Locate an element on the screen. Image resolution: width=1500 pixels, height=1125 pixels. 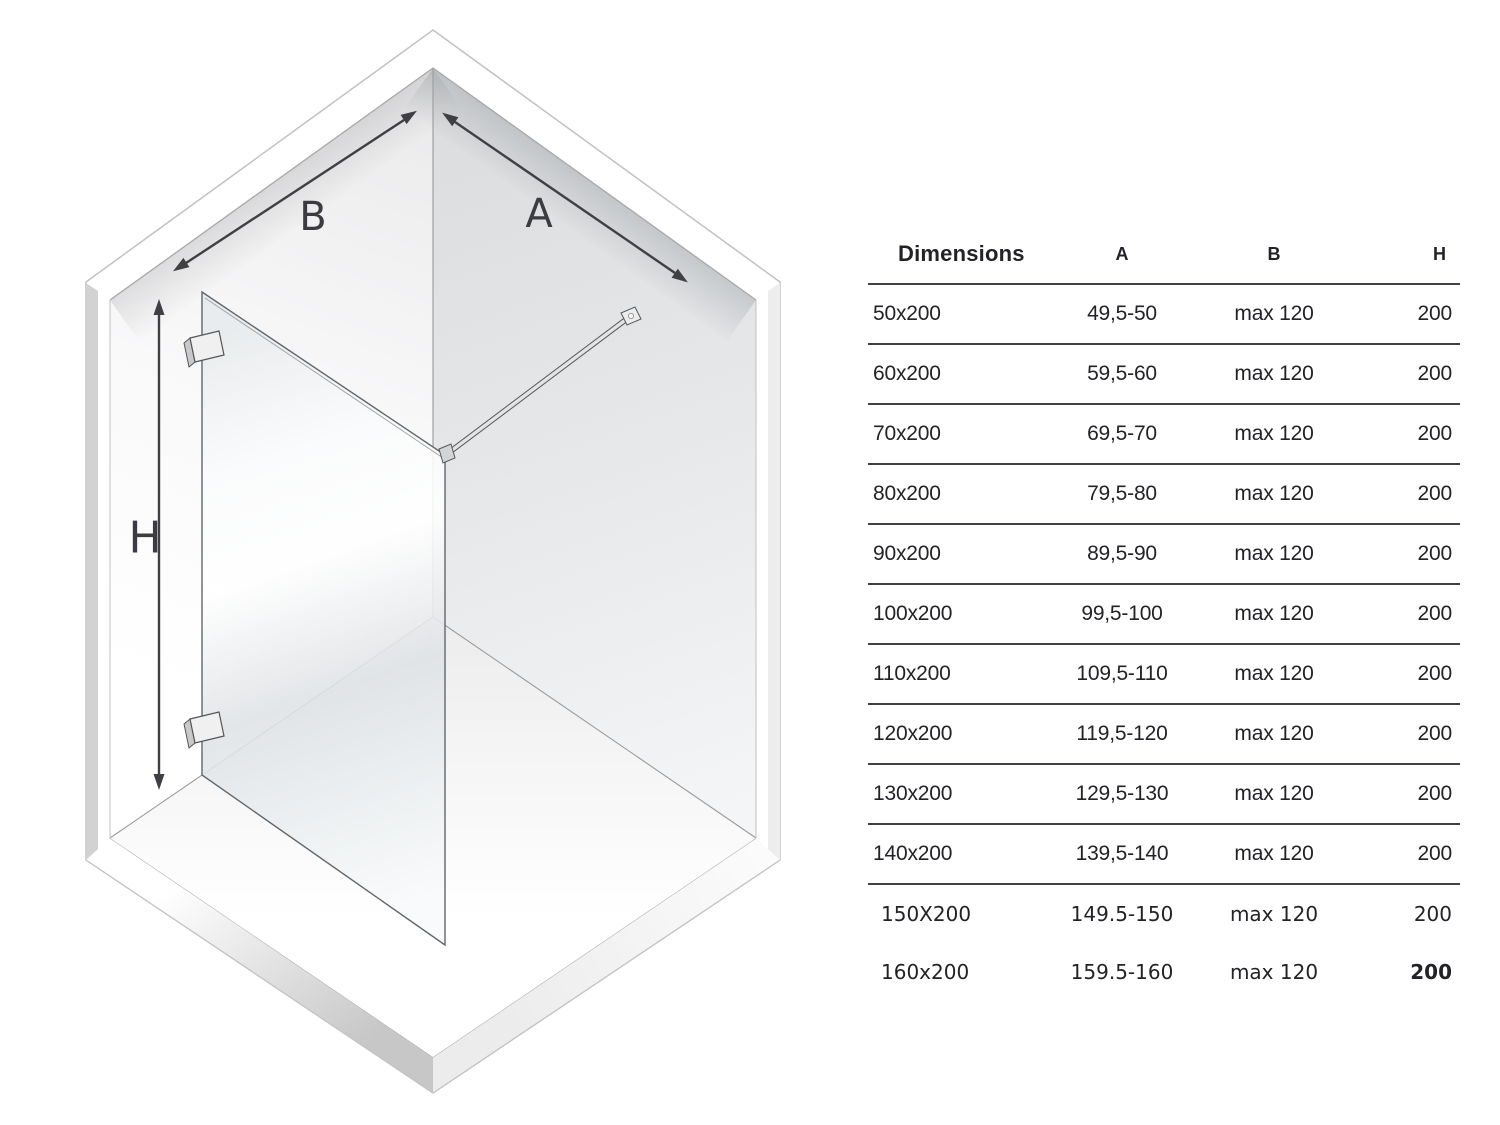
floor-slab-right is located at coordinates (606, 965).